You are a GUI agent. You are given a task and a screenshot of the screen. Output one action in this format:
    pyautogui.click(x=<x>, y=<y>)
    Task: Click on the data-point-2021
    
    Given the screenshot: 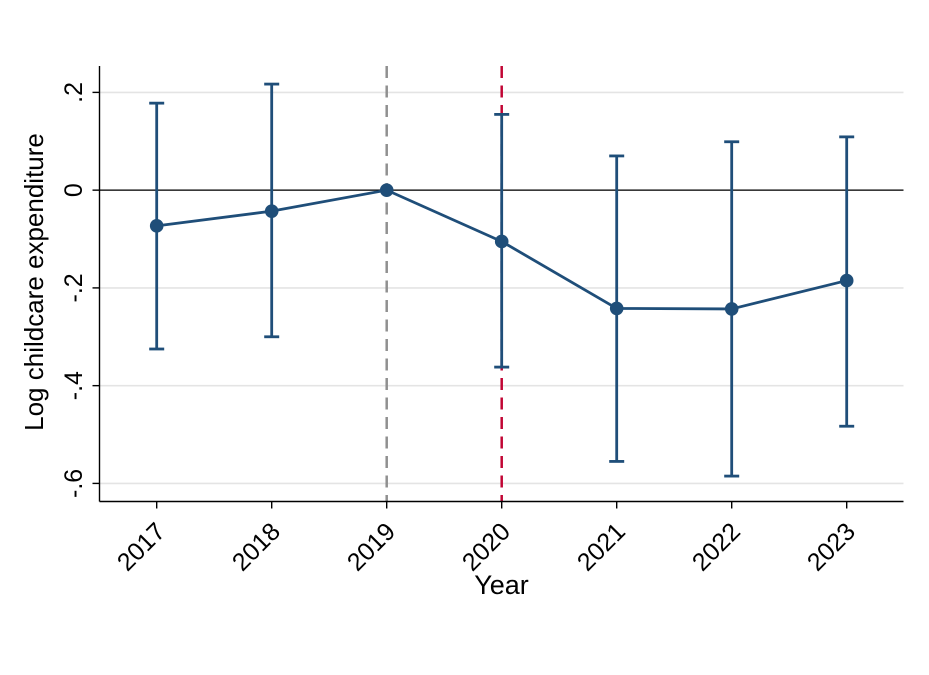 What is the action you would take?
    pyautogui.click(x=616, y=308)
    